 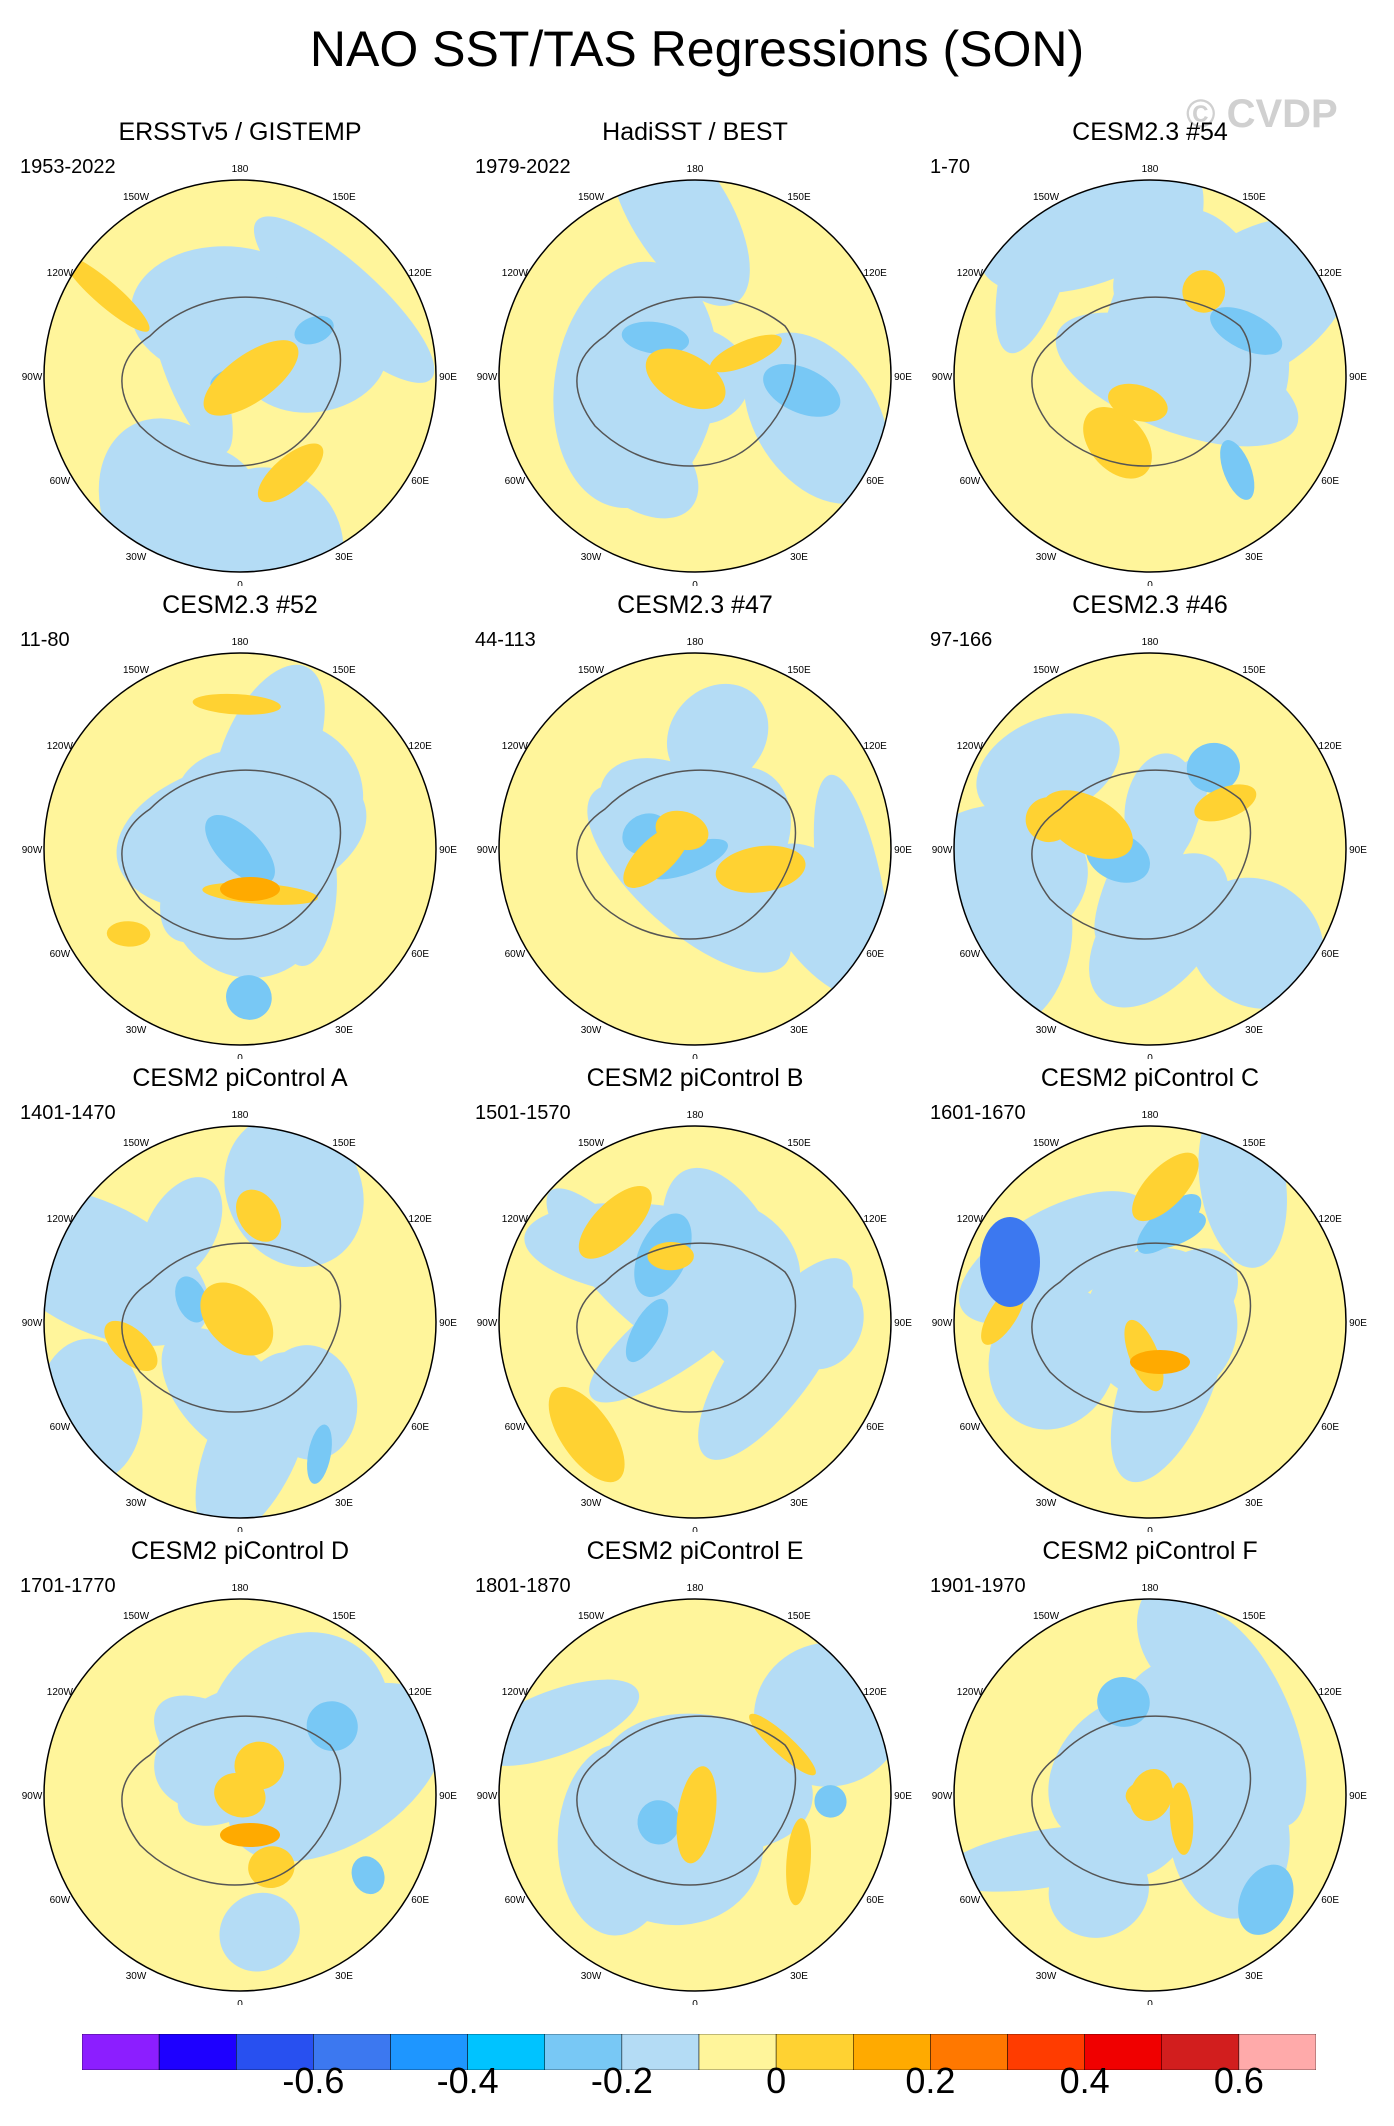 What do you see at coordinates (695, 1551) in the screenshot?
I see `panel-title: CESM2 piControl E` at bounding box center [695, 1551].